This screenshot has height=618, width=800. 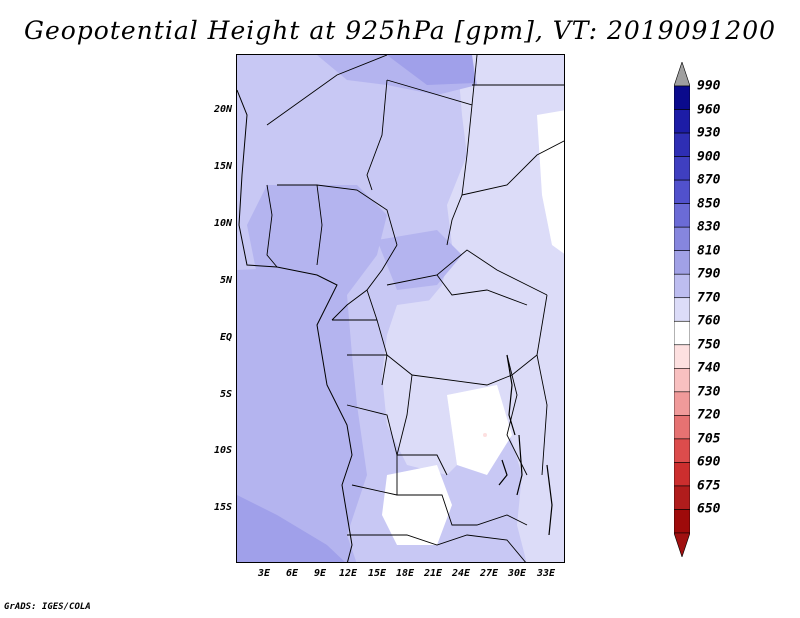 What do you see at coordinates (709, 86) in the screenshot?
I see `colorbar-level-label: 990` at bounding box center [709, 86].